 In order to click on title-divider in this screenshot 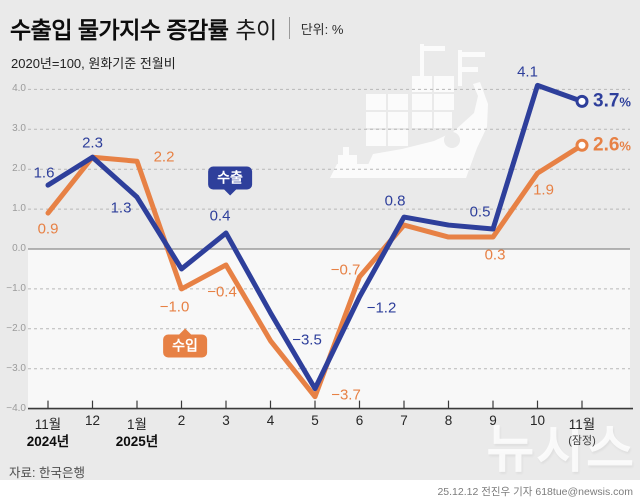, I will do `click(289, 28)`.